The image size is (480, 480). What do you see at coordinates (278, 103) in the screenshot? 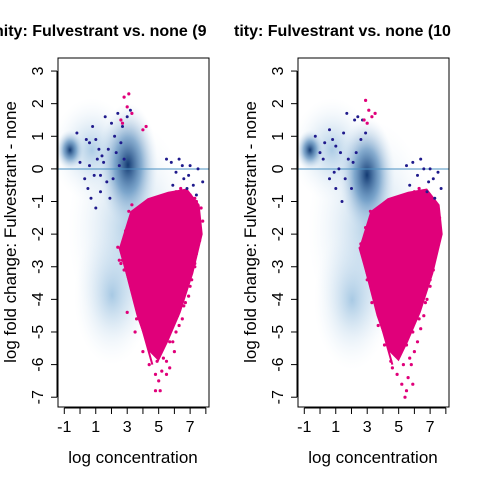
I see `y-tick-label: 2` at bounding box center [278, 103].